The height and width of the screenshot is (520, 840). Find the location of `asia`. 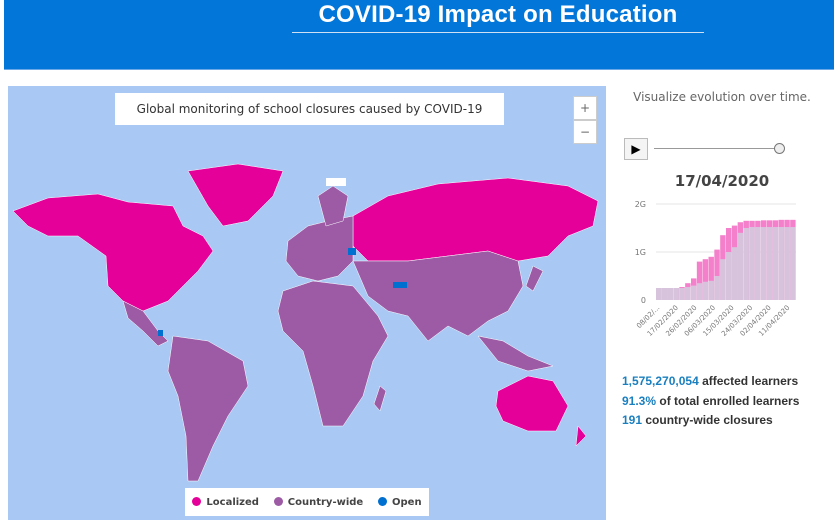

asia is located at coordinates (438, 296).